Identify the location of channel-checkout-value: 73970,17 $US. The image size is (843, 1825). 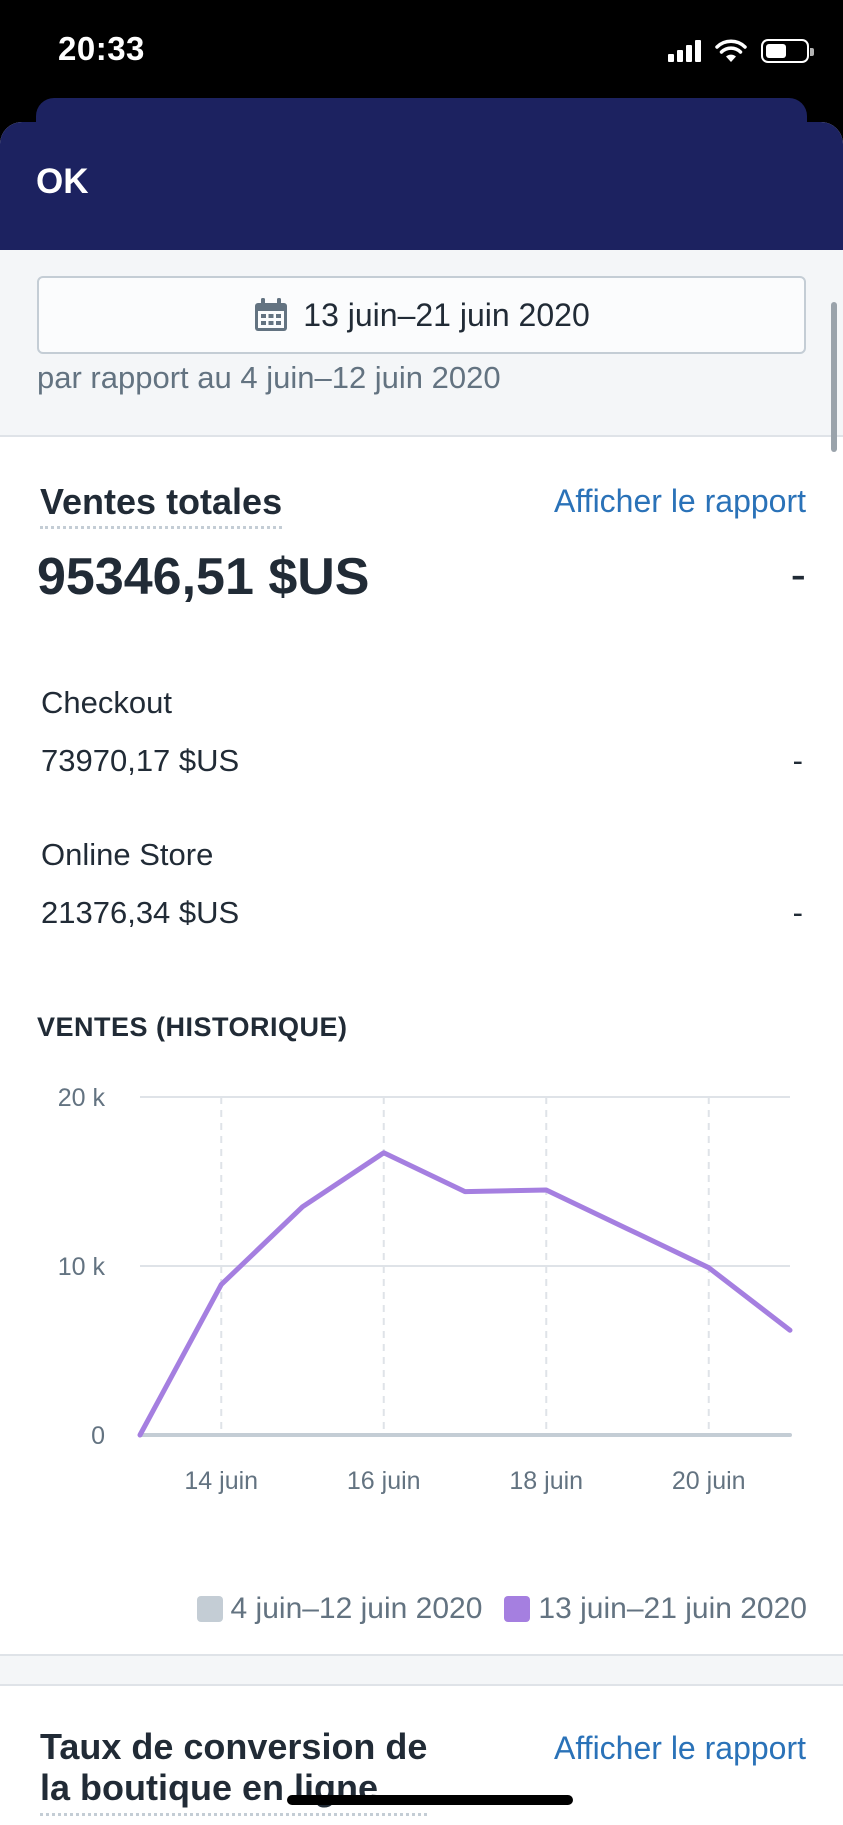
(140, 760).